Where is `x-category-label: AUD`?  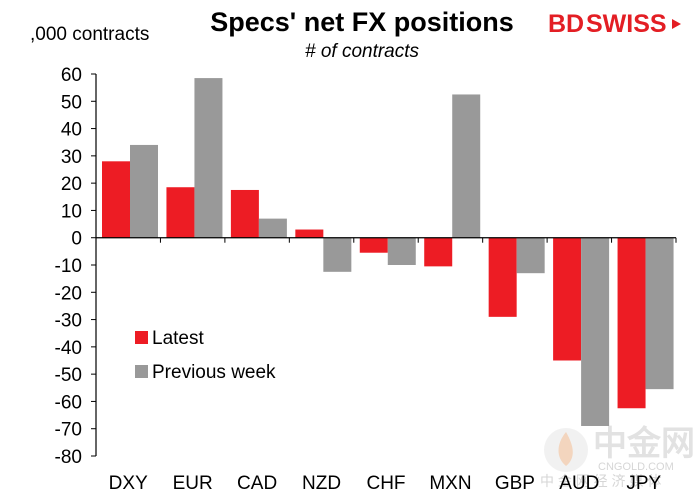
x-category-label: AUD is located at coordinates (579, 483).